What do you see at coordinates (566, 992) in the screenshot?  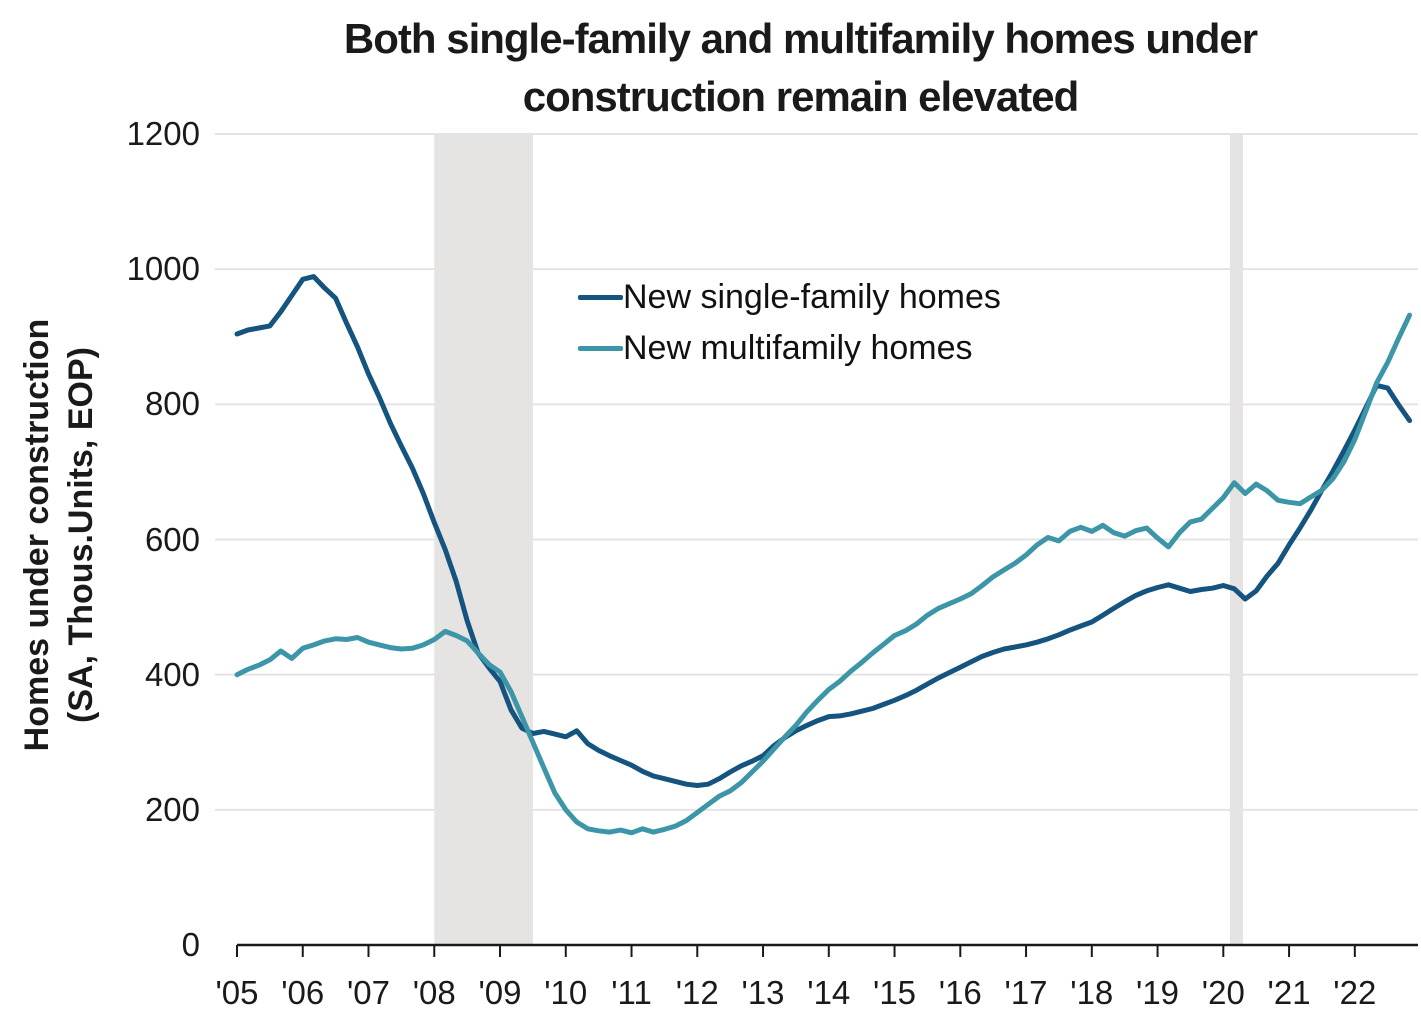 I see `x-tick-label: '10` at bounding box center [566, 992].